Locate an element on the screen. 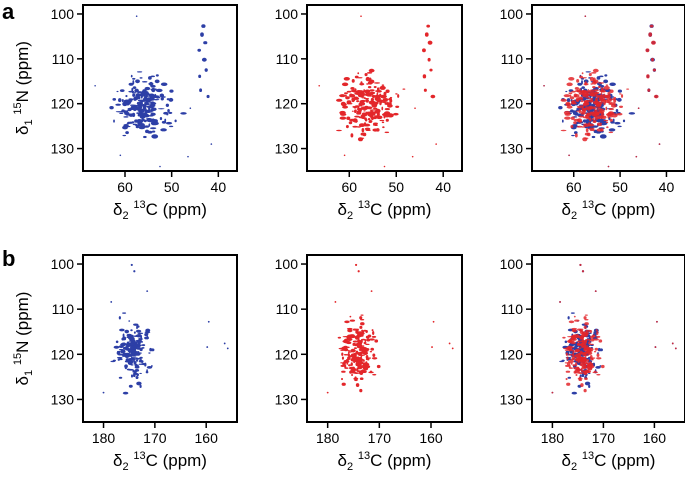  plot-frame is located at coordinates (160, 88).